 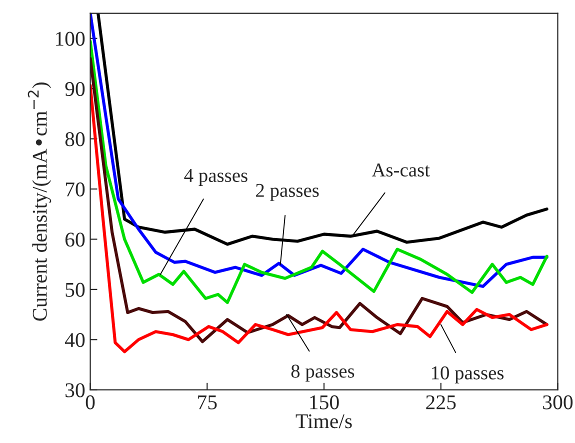 I want to click on y-tick-label: 30, so click(x=75, y=390).